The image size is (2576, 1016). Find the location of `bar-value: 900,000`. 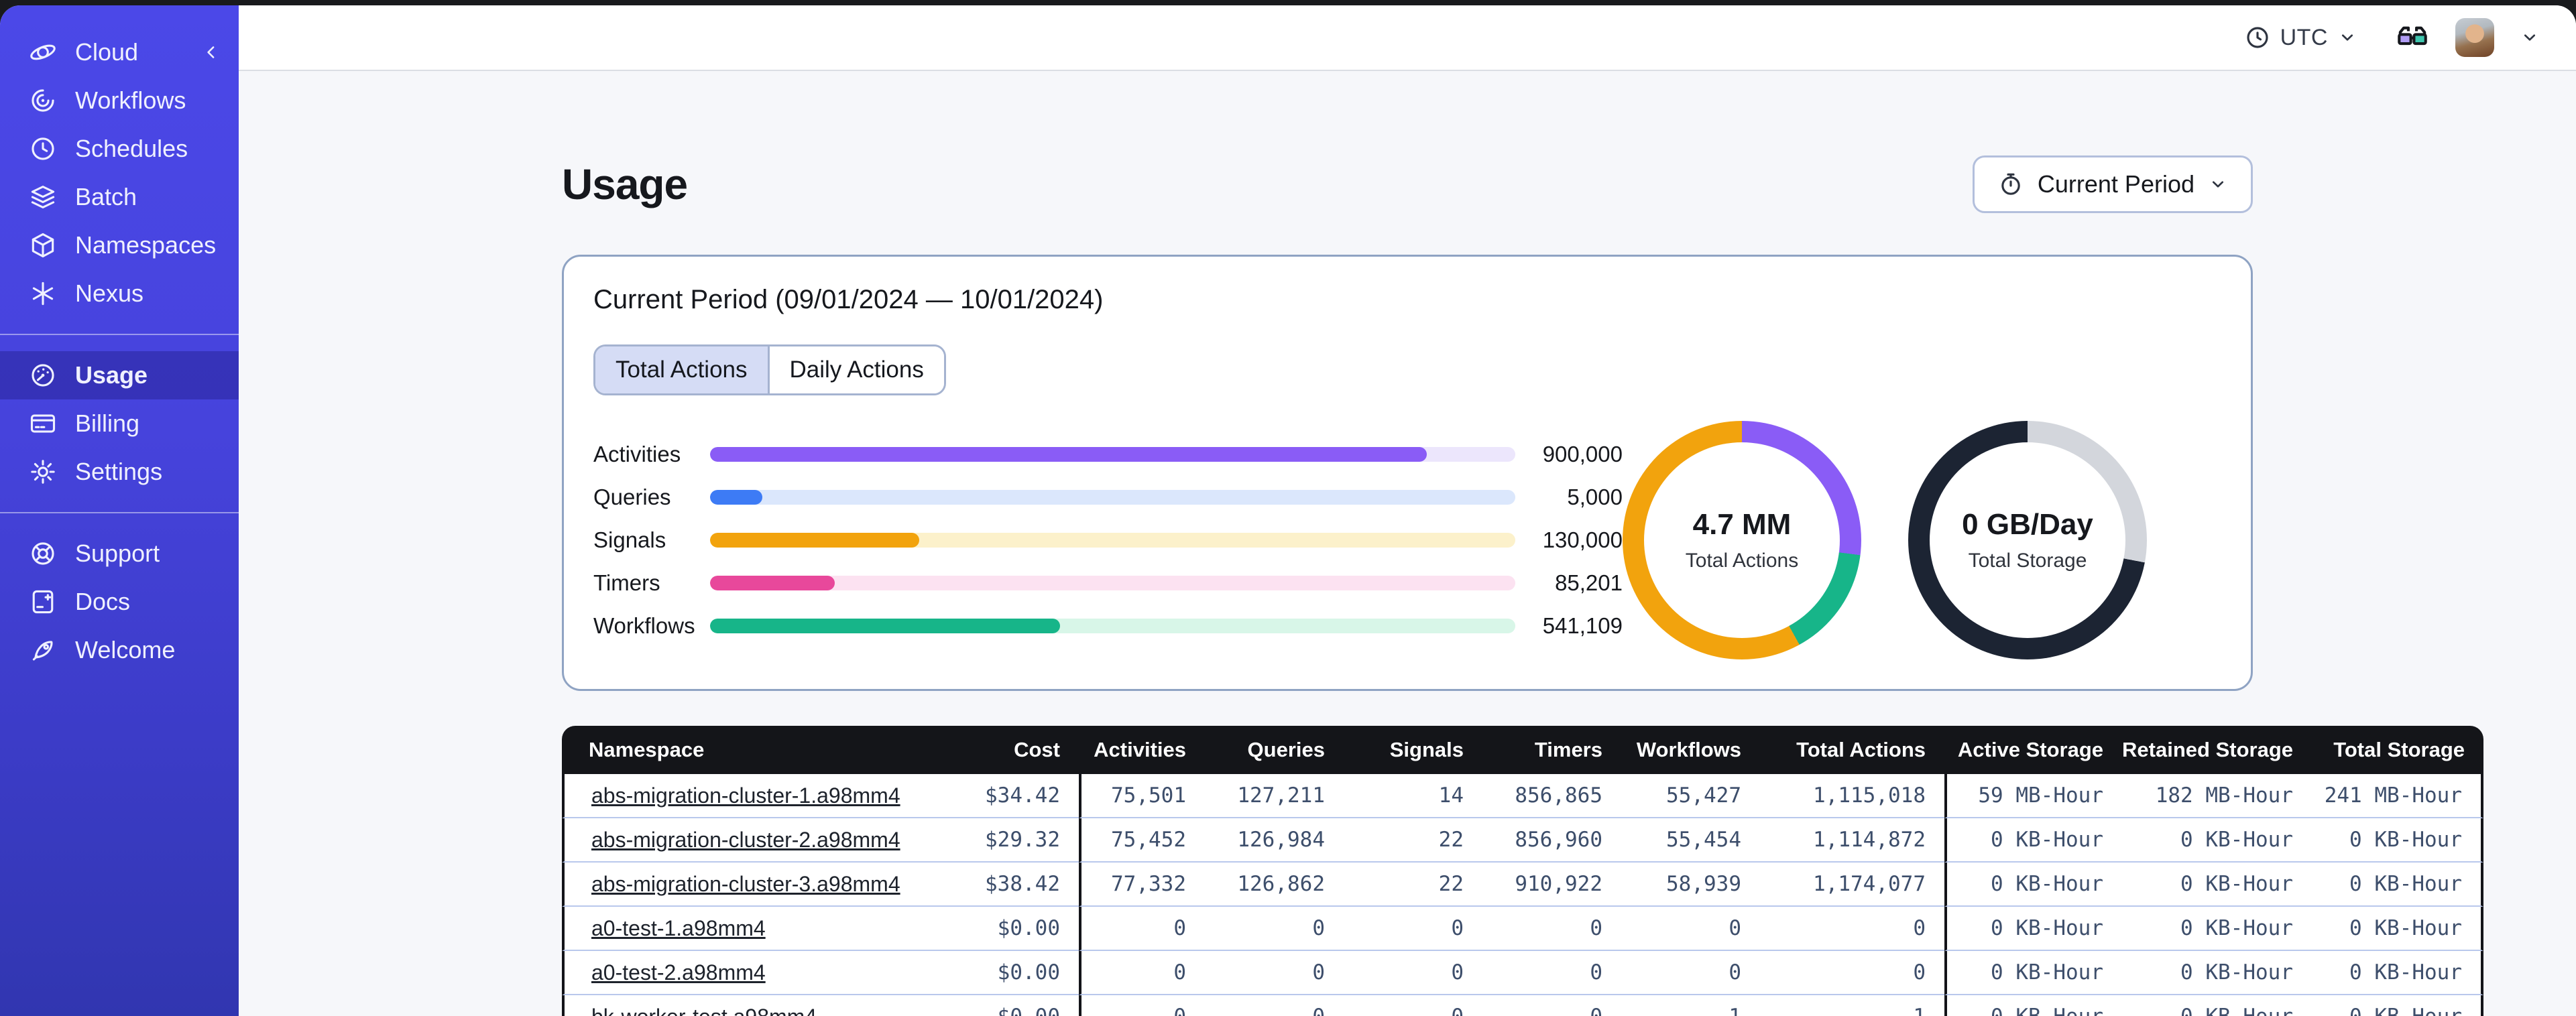

bar-value: 900,000 is located at coordinates (1582, 454).